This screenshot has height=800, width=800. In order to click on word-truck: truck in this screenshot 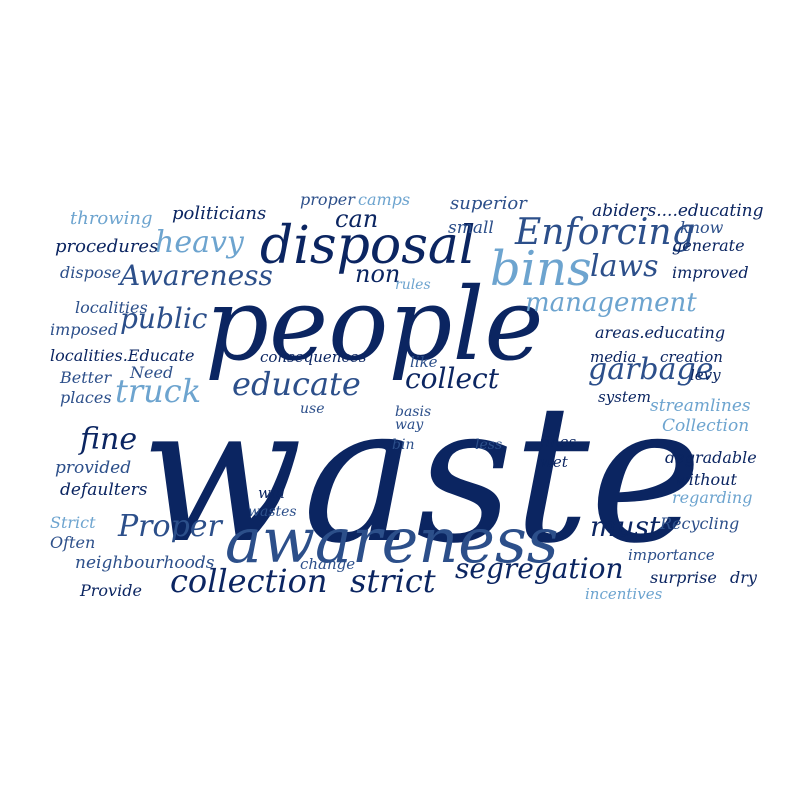, I will do `click(158, 391)`.